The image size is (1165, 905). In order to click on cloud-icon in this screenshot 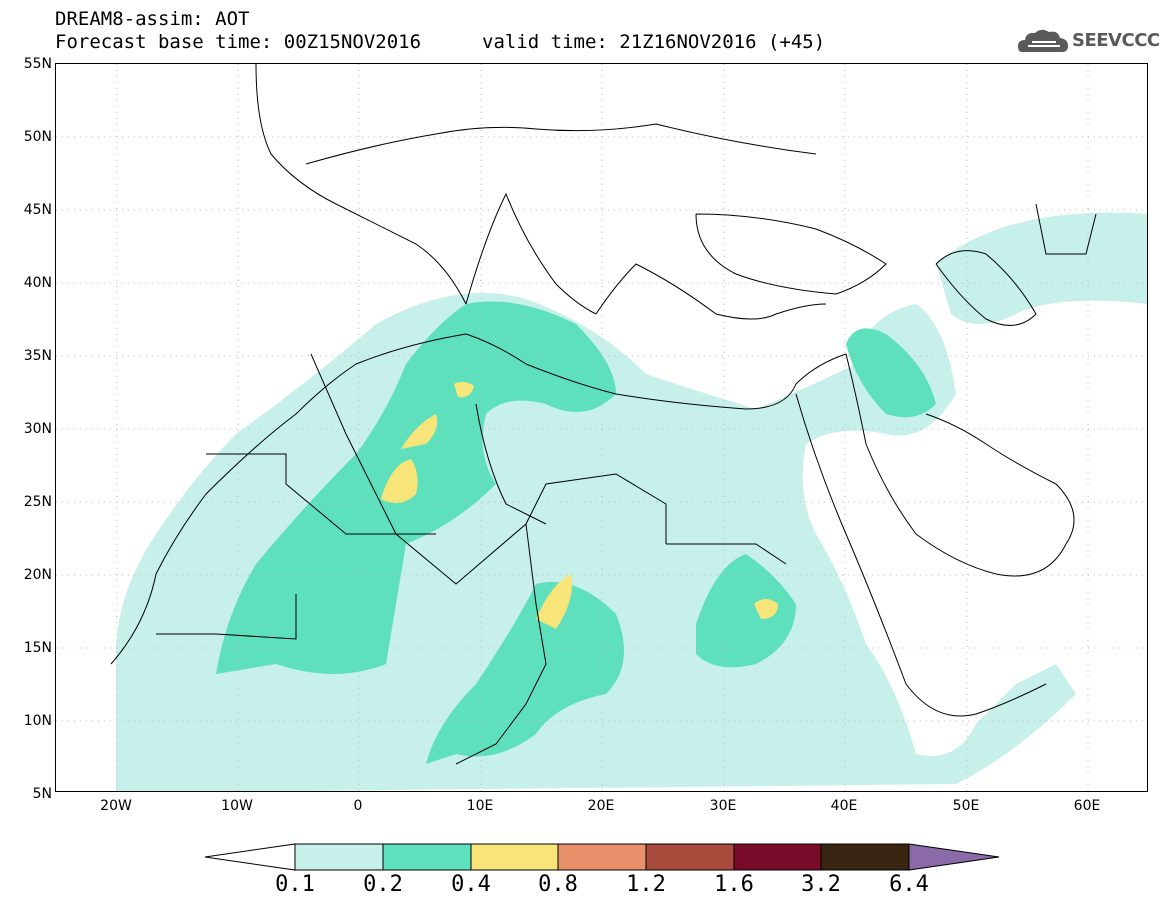, I will do `click(1043, 40)`.